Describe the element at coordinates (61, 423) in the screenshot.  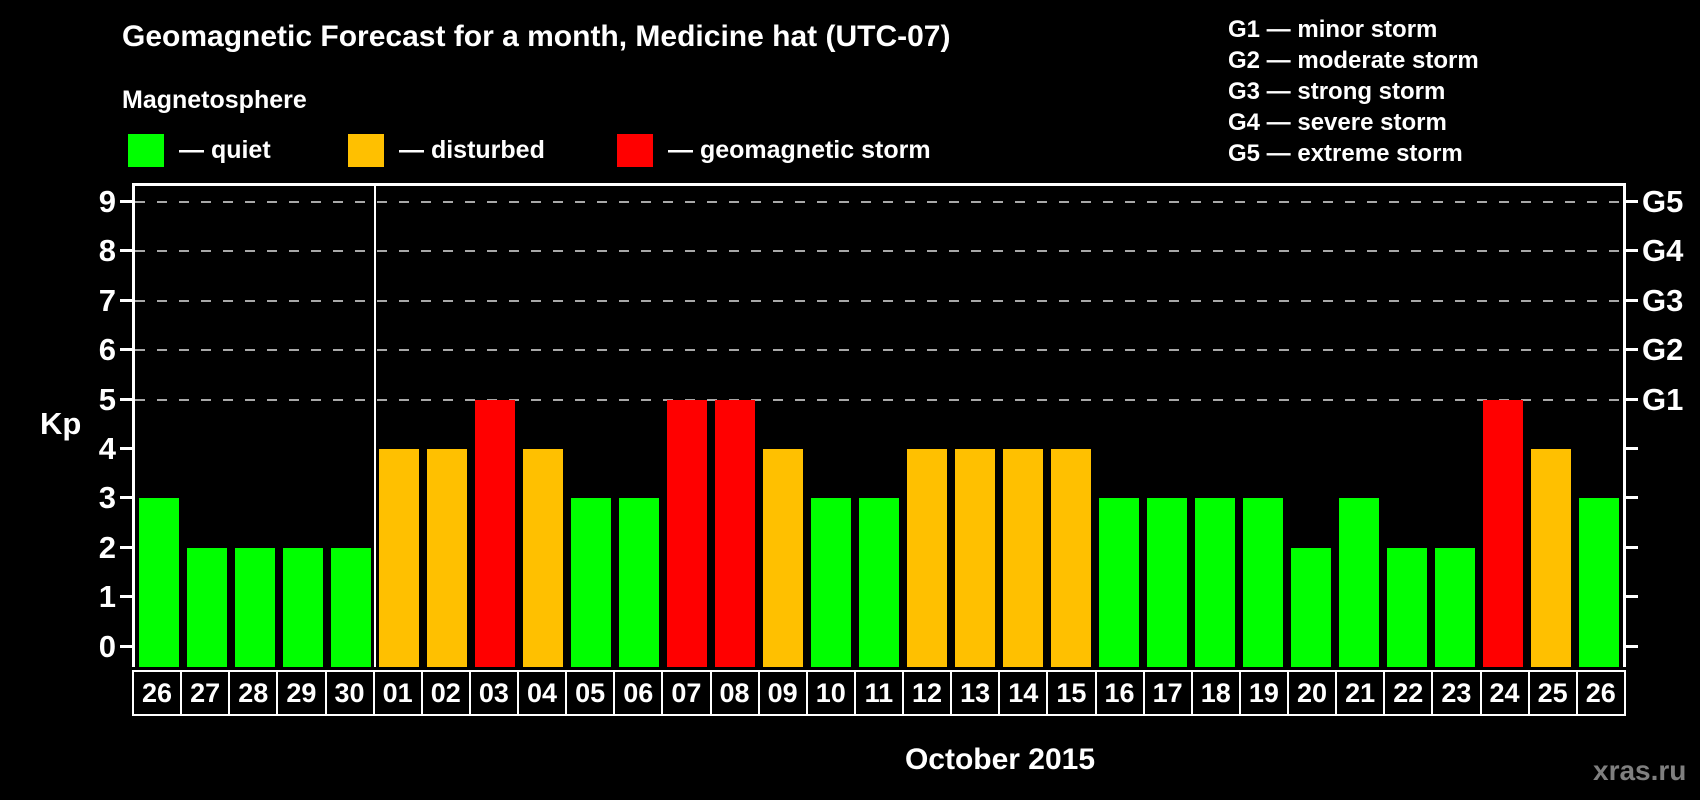
I see `kp-axis-label: Kp` at that location.